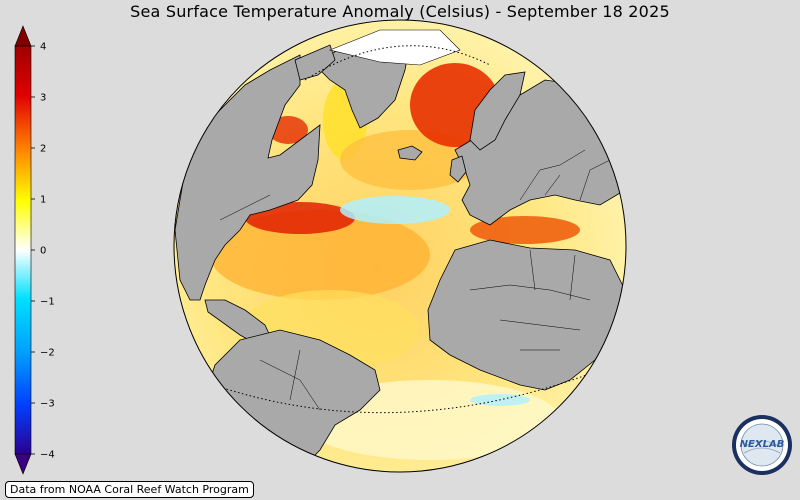  Describe the element at coordinates (410, 153) in the screenshot. I see `iceland-land` at that location.